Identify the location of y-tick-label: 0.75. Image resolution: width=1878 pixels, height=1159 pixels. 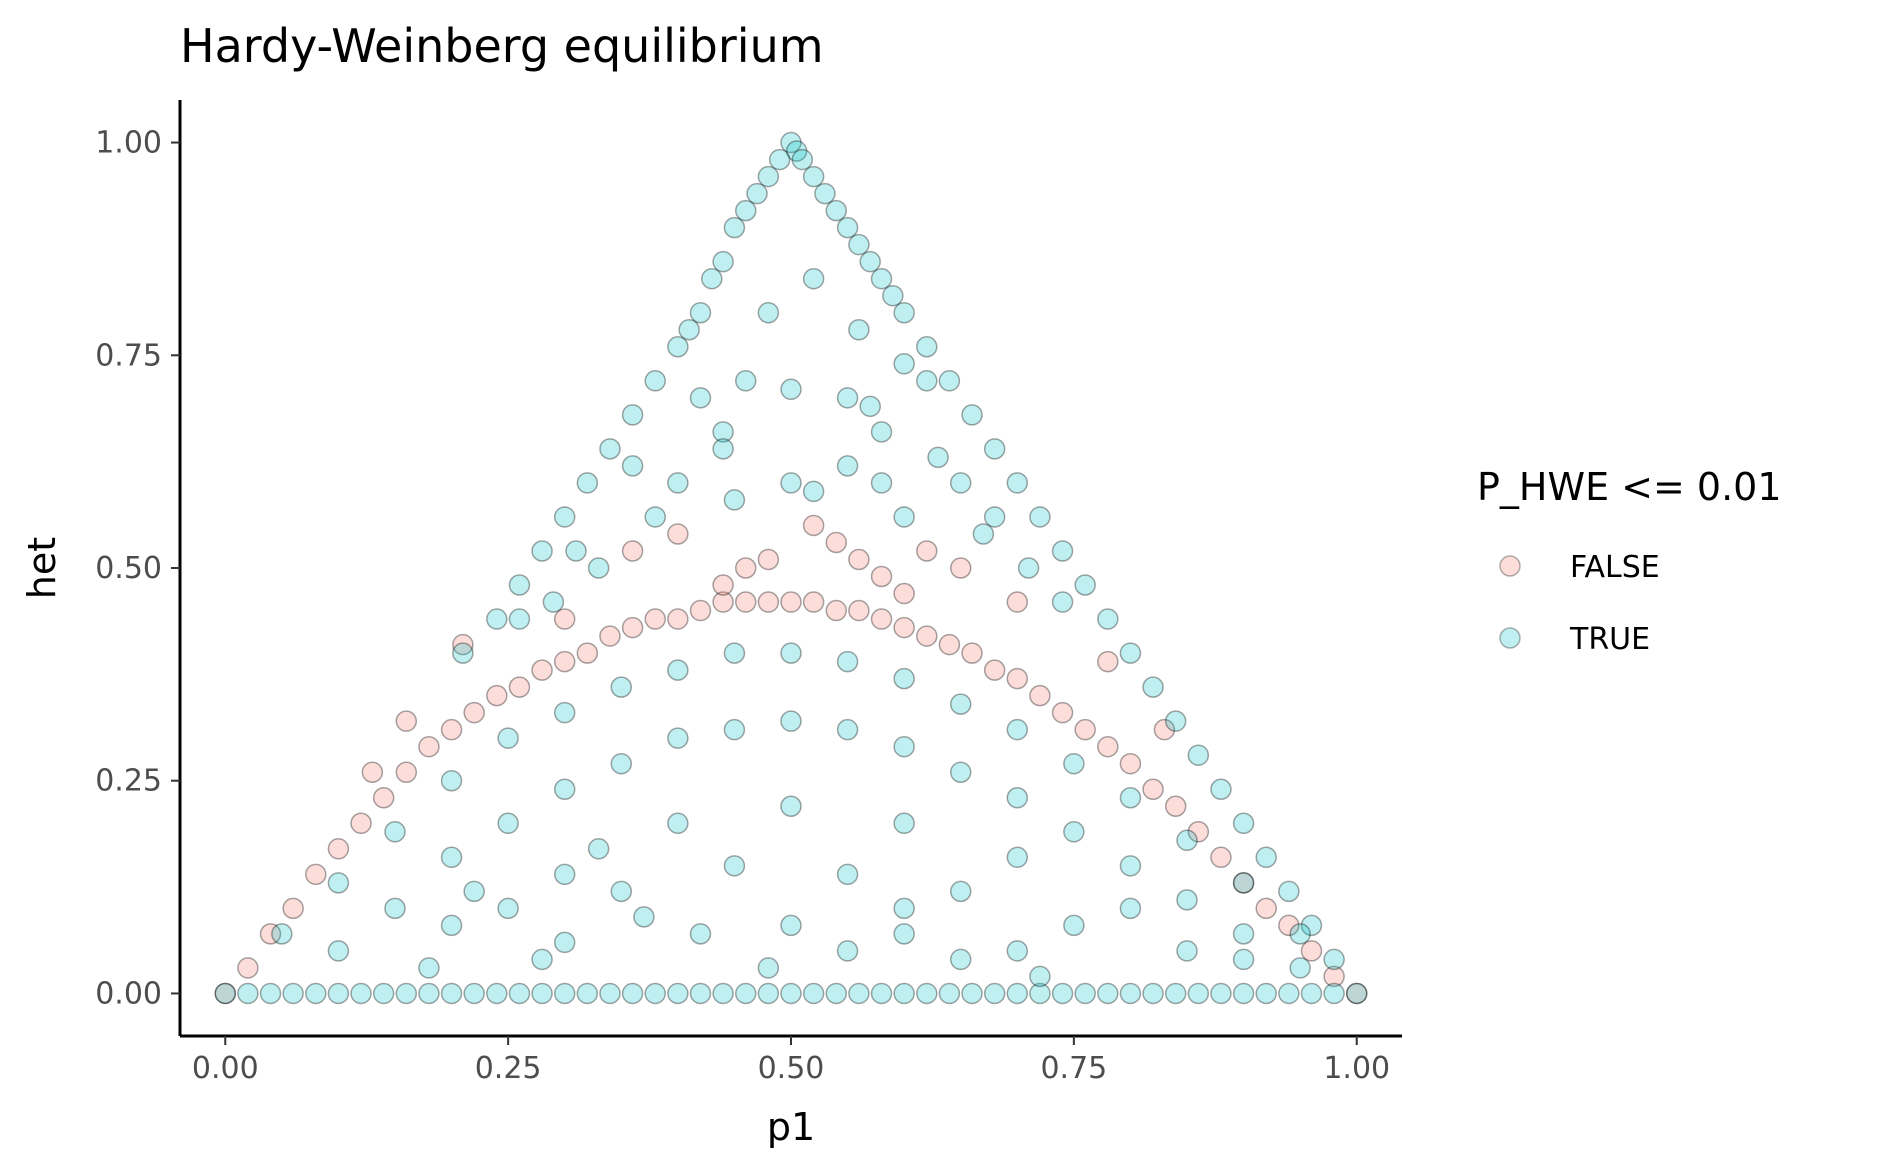
(128, 355).